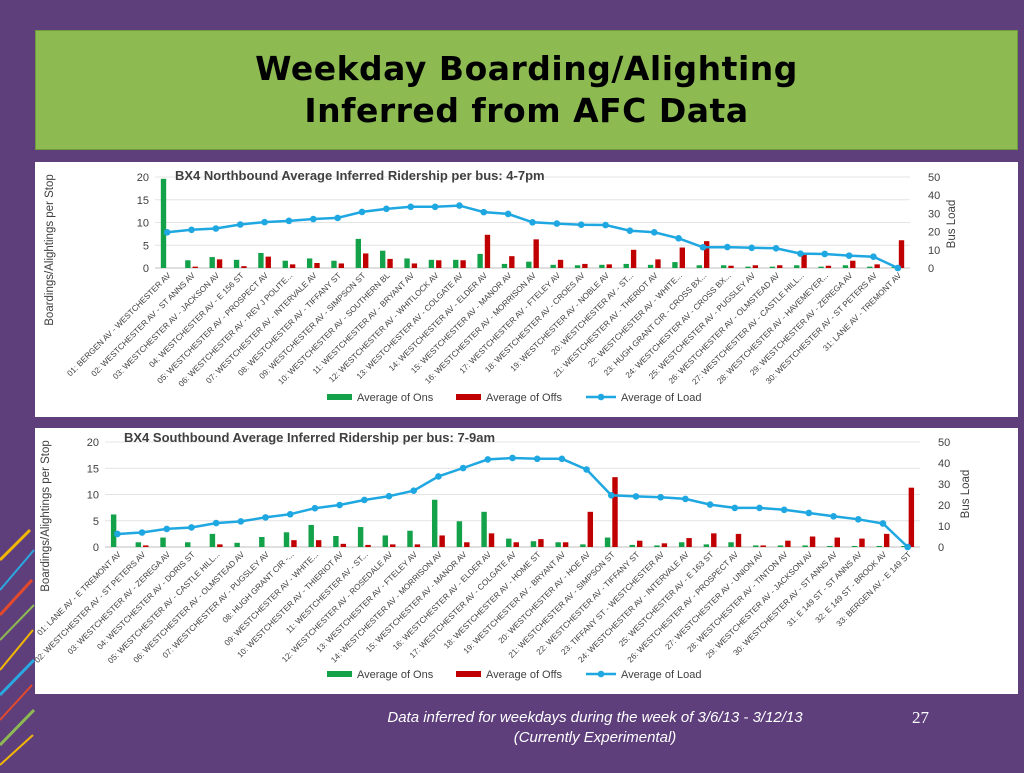  I want to click on y2-tick-label: 10, so click(934, 251).